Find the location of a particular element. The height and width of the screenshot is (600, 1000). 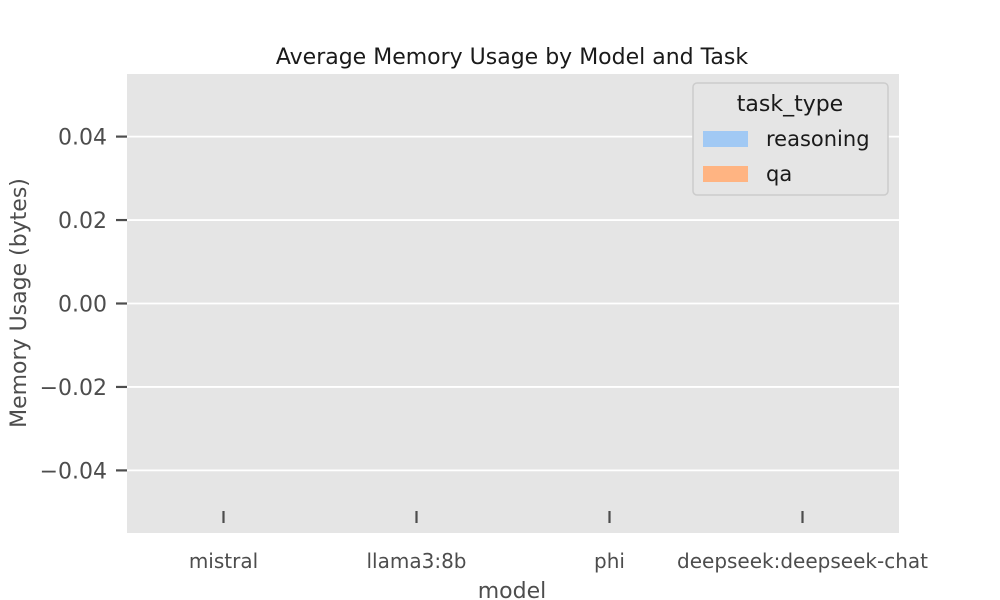

y-axis-label: Memory Usage (bytes) is located at coordinates (19, 303).